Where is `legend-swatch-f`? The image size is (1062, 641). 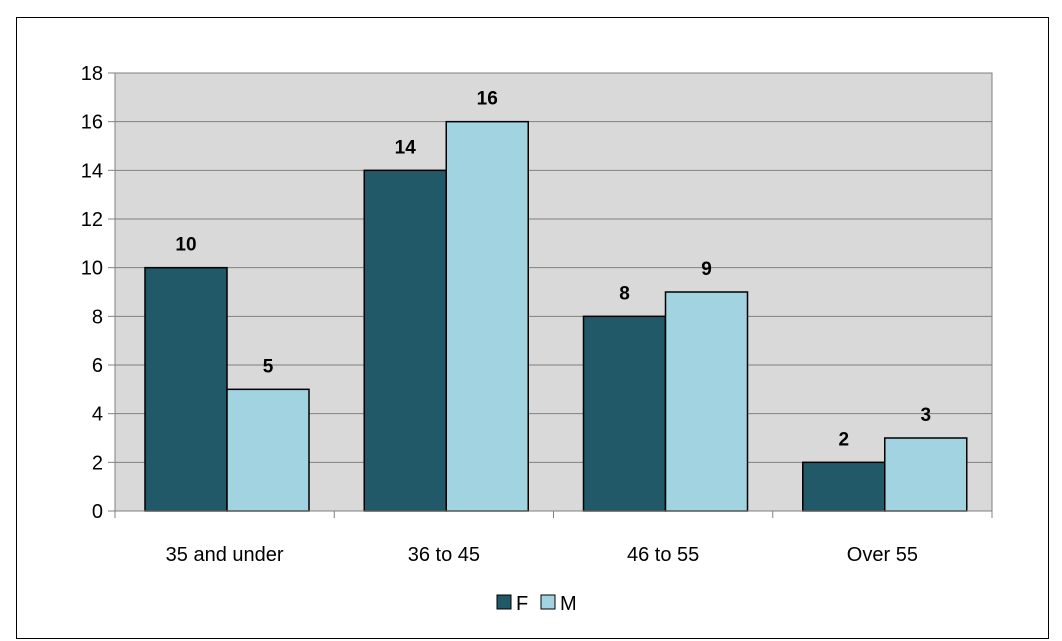 legend-swatch-f is located at coordinates (504, 602).